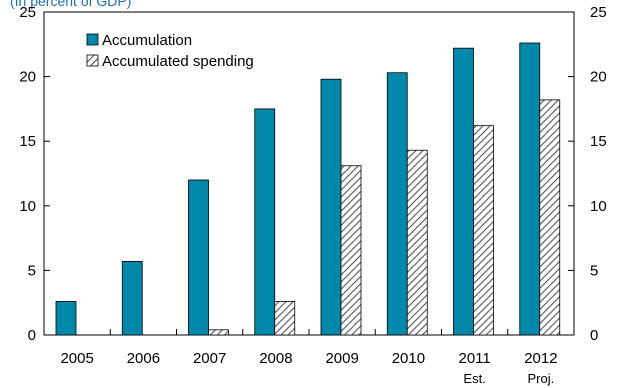 The width and height of the screenshot is (623, 388). What do you see at coordinates (209, 358) in the screenshot?
I see `x-tick-label: 2007` at bounding box center [209, 358].